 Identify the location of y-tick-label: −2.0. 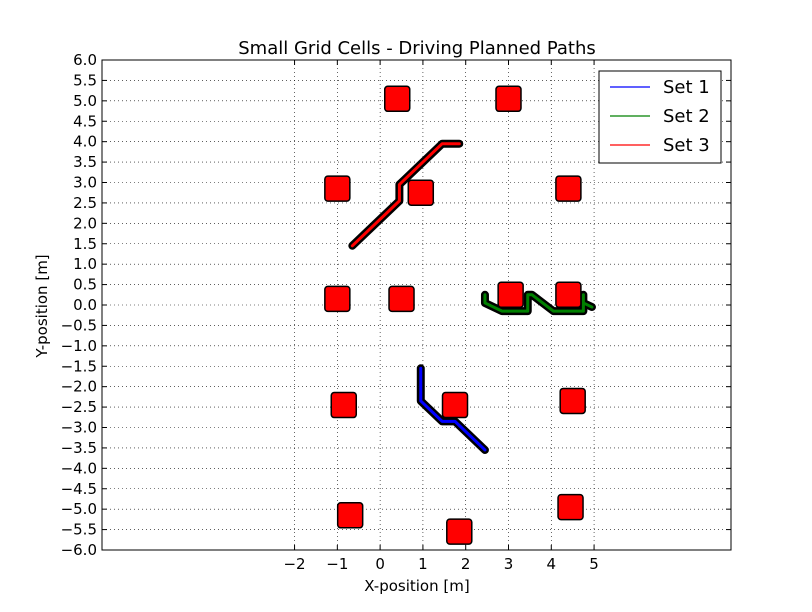
(79, 387).